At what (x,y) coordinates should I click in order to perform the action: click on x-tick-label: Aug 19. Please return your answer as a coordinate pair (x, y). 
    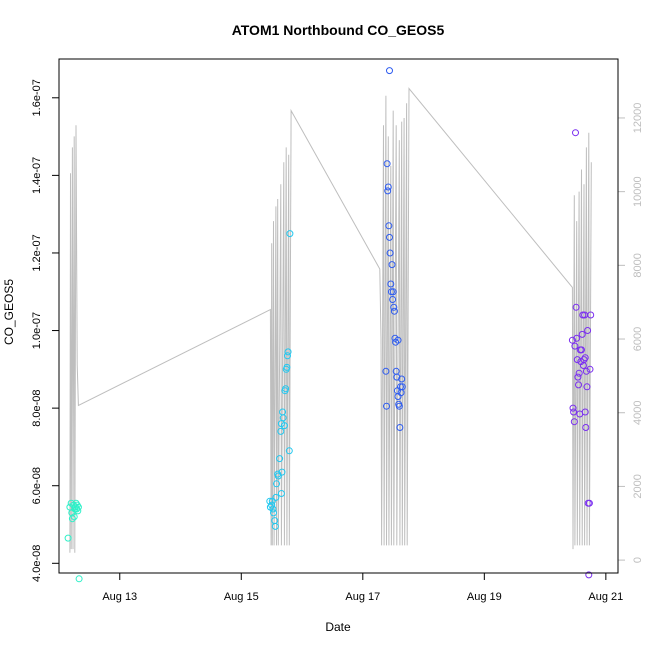
    Looking at the image, I should click on (484, 597).